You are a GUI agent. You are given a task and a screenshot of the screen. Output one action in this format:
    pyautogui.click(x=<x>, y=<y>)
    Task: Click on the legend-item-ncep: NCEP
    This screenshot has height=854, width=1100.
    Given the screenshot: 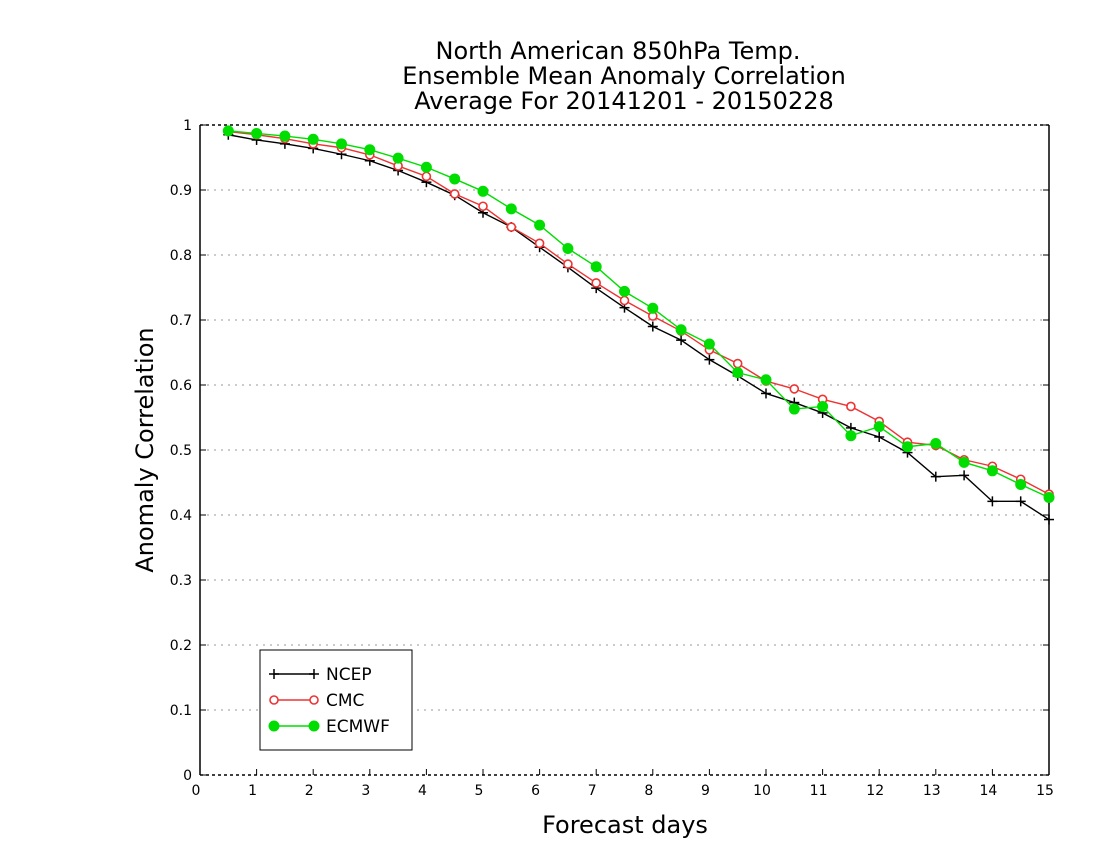 What is the action you would take?
    pyautogui.click(x=320, y=675)
    